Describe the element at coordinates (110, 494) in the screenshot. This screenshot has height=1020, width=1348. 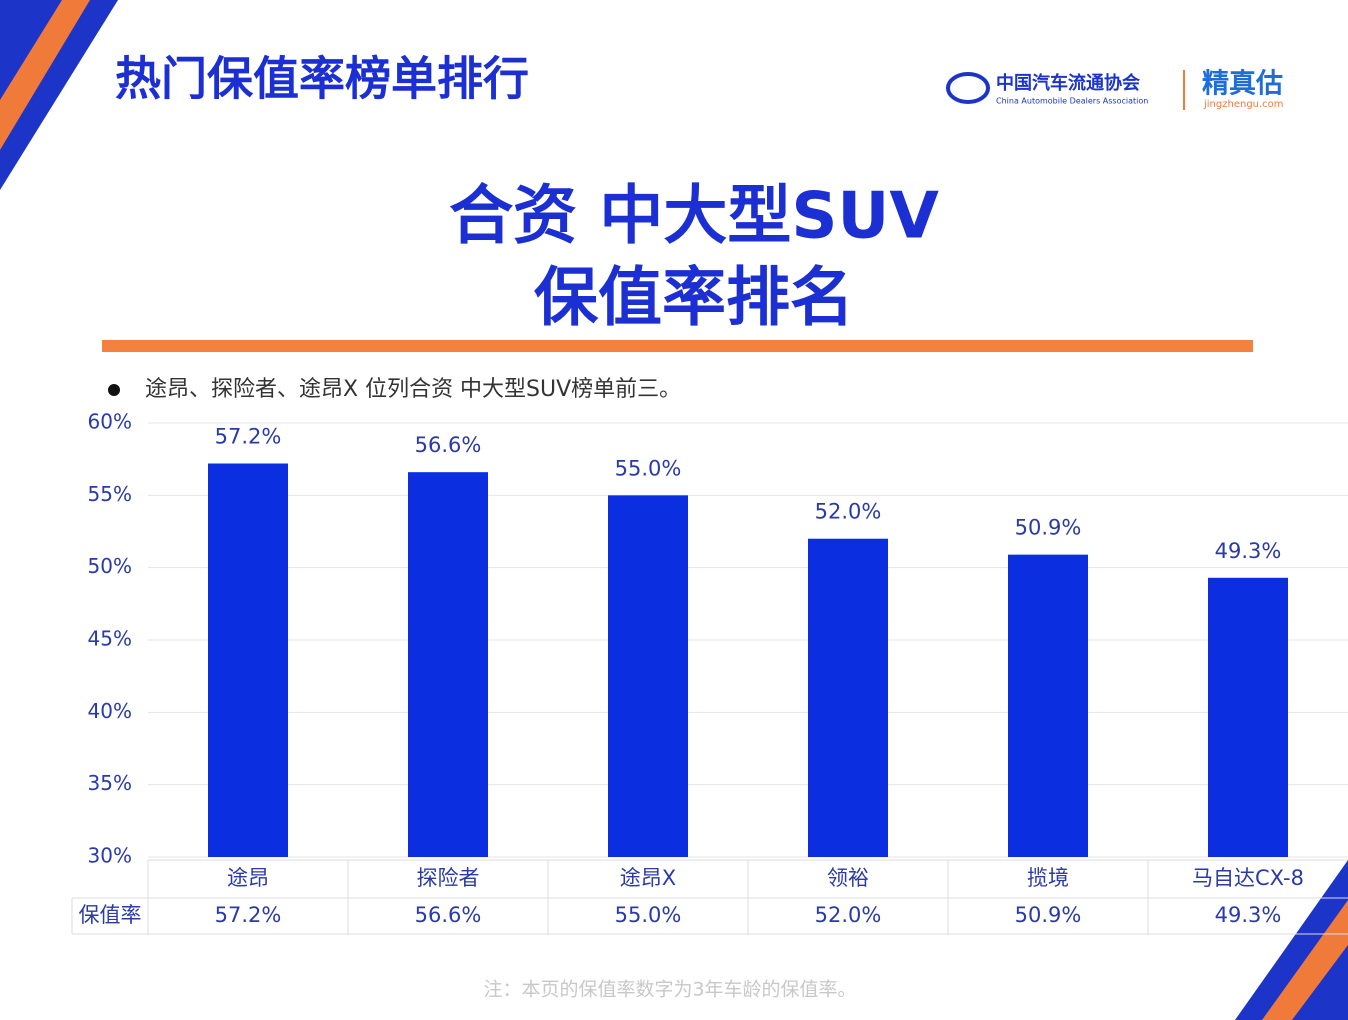
I see `y-tick-label: 55%` at that location.